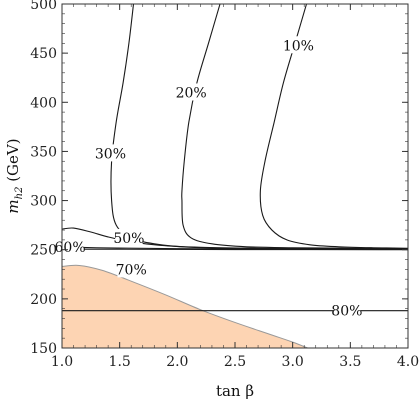  Describe the element at coordinates (43, 349) in the screenshot. I see `y-tick-label: 150` at that location.